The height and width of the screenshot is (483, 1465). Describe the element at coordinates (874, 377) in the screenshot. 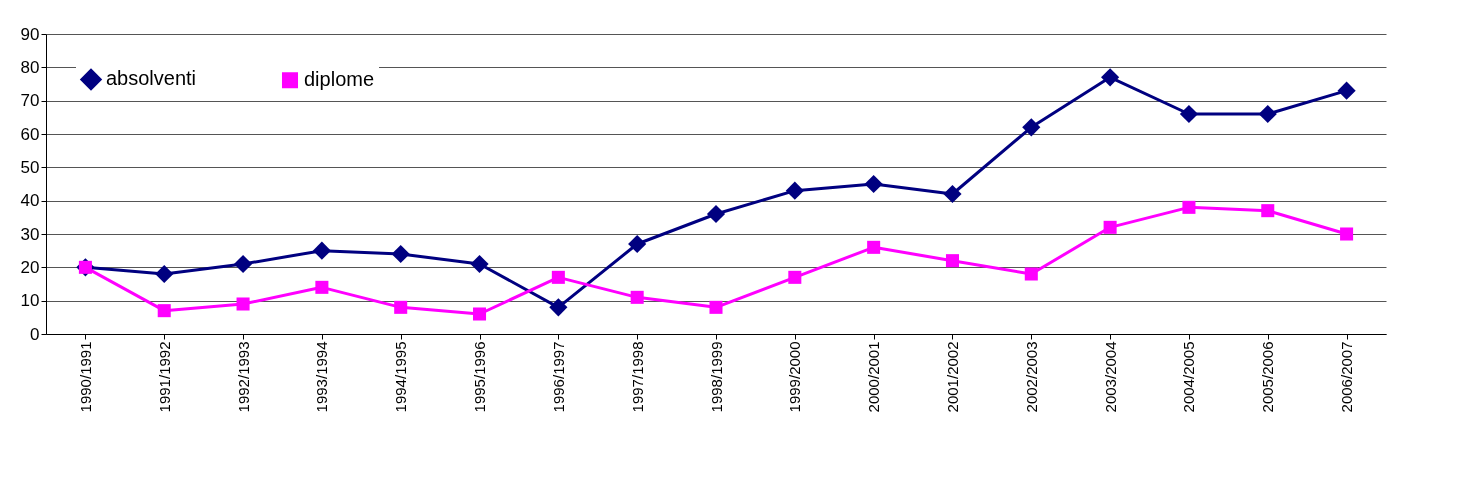

I see `x-tick-label: 2000/2001` at that location.